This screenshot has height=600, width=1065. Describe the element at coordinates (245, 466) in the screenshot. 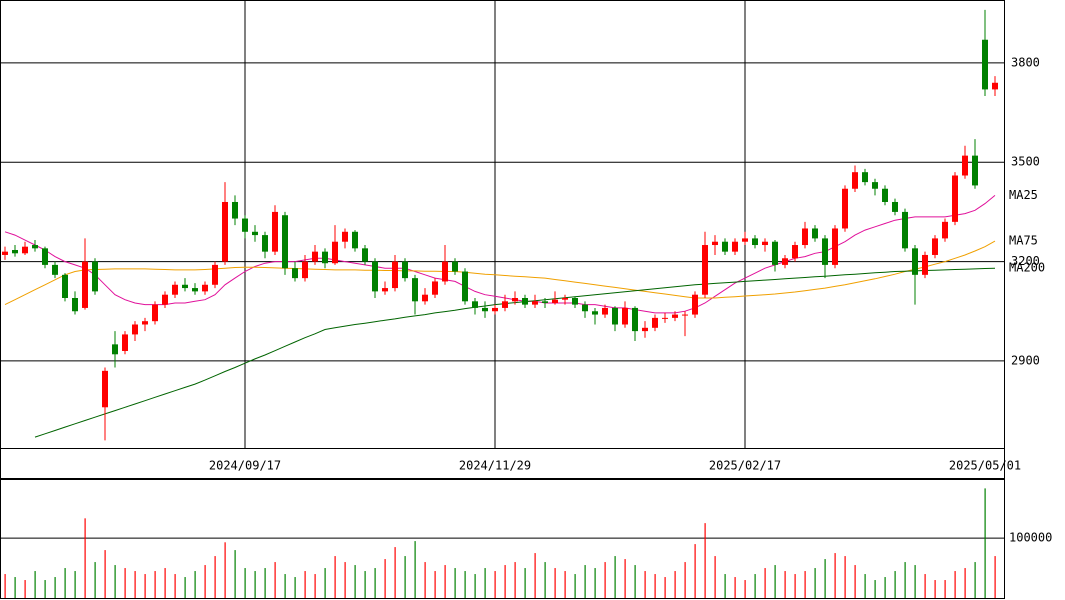

I see `x-tick-label: 2024/09/17` at that location.